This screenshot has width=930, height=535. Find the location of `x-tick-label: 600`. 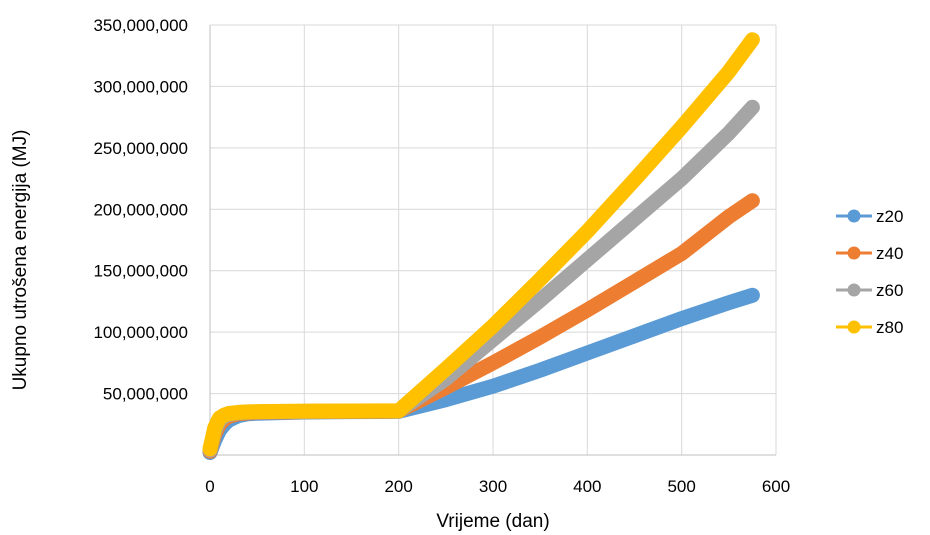

x-tick-label: 600 is located at coordinates (776, 486).